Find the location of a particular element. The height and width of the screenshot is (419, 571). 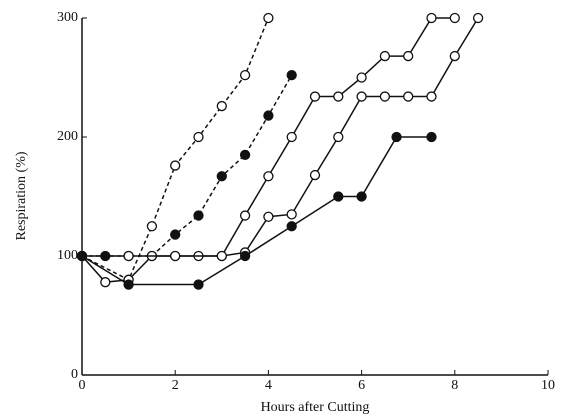

x-tick-label: 6 is located at coordinates (361, 385).